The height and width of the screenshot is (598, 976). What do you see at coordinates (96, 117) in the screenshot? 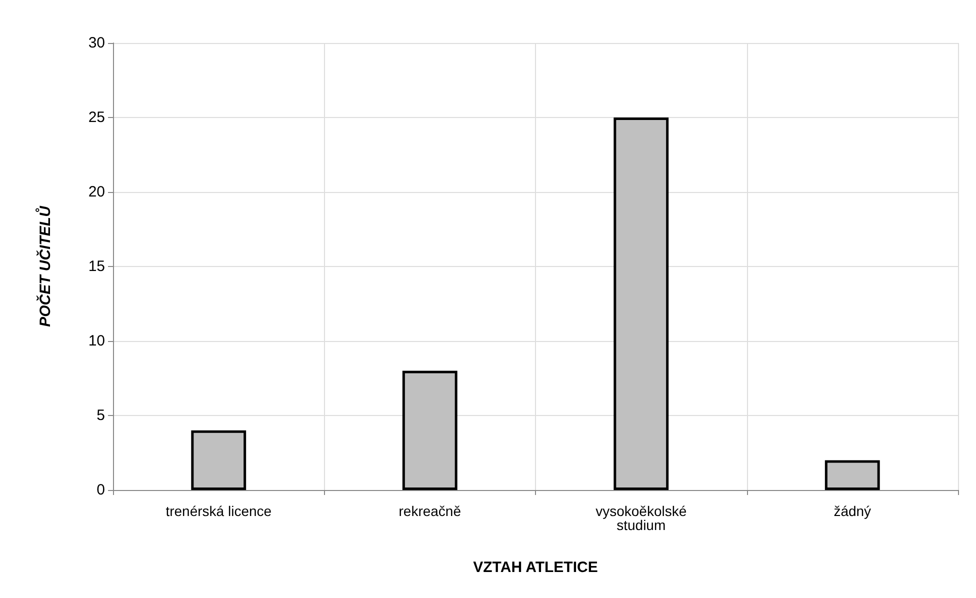
I see `y-tick-label: 25` at bounding box center [96, 117].